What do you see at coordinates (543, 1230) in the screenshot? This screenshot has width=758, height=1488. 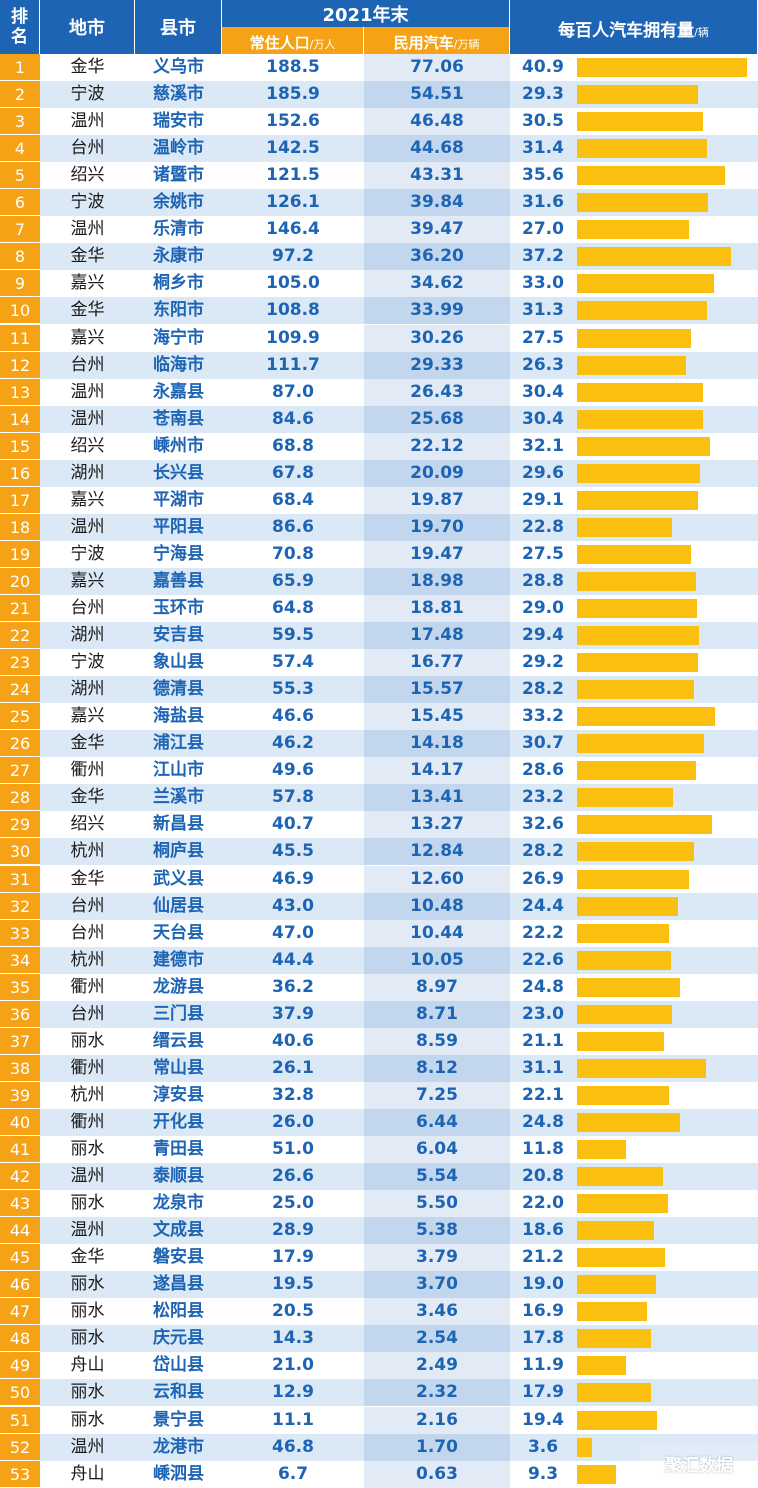 I see `ownership-value: 18.6` at bounding box center [543, 1230].